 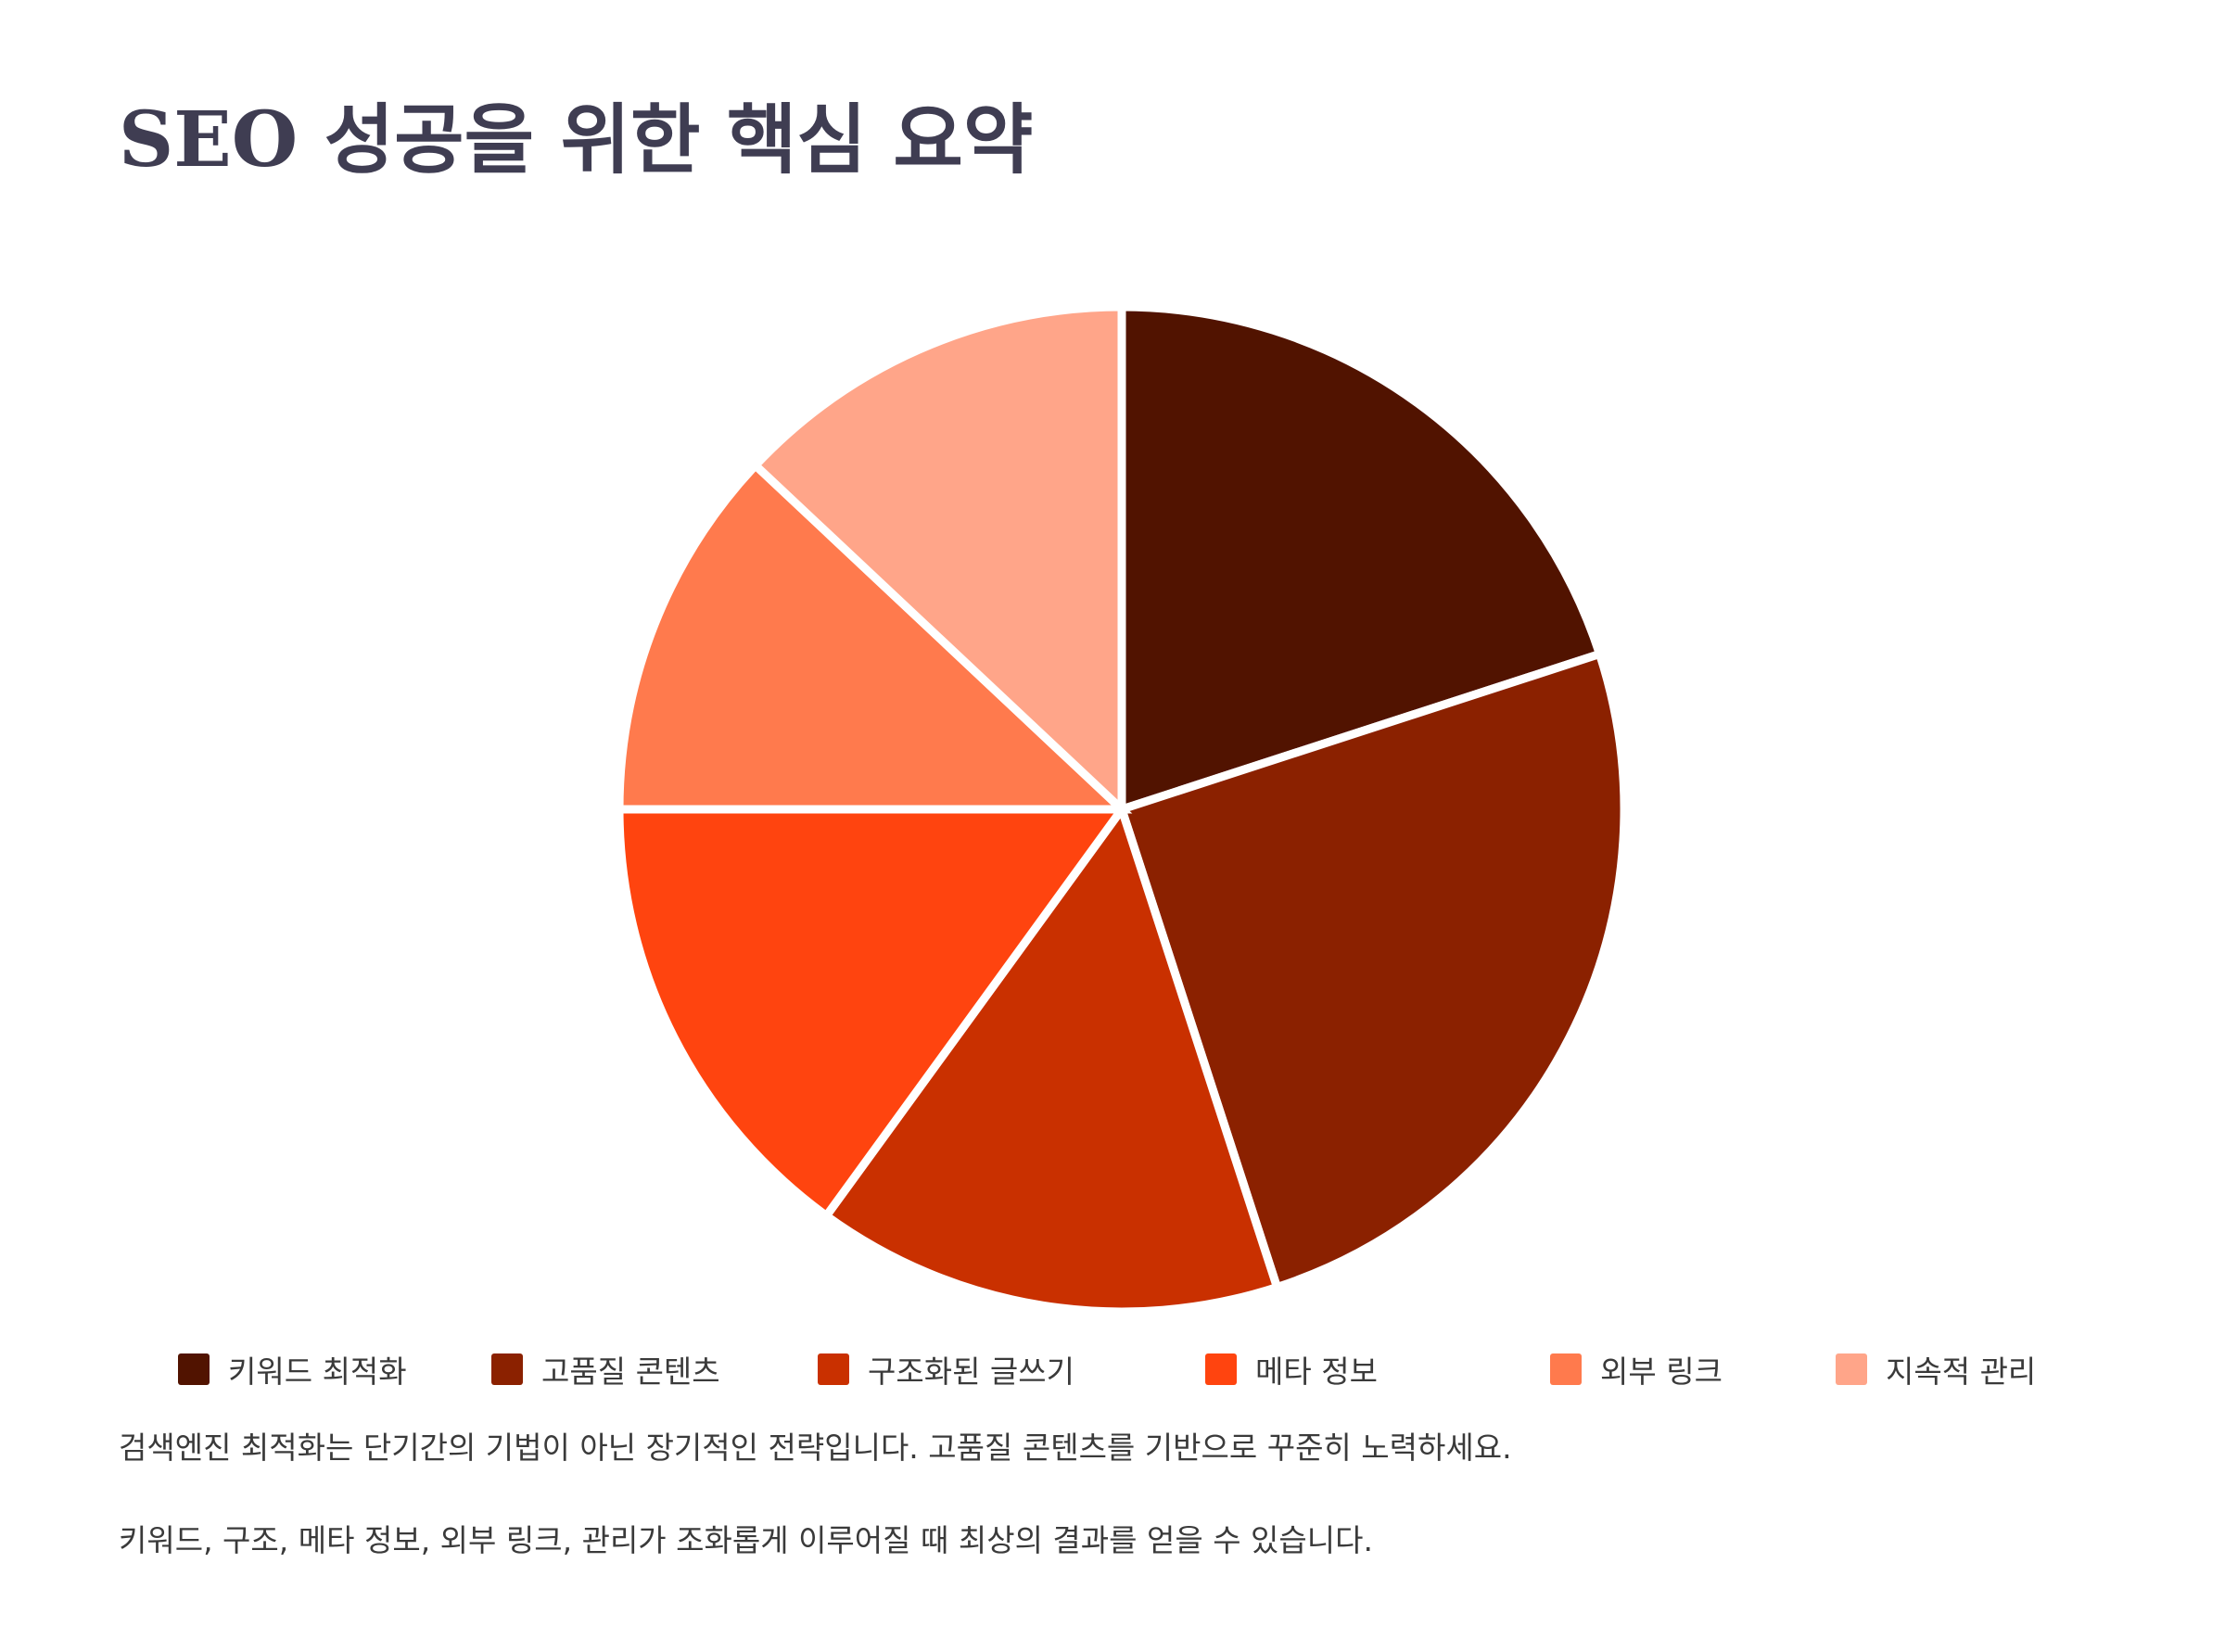 What do you see at coordinates (1961, 1372) in the screenshot?
I see `legend-label: 지속적 관리` at bounding box center [1961, 1372].